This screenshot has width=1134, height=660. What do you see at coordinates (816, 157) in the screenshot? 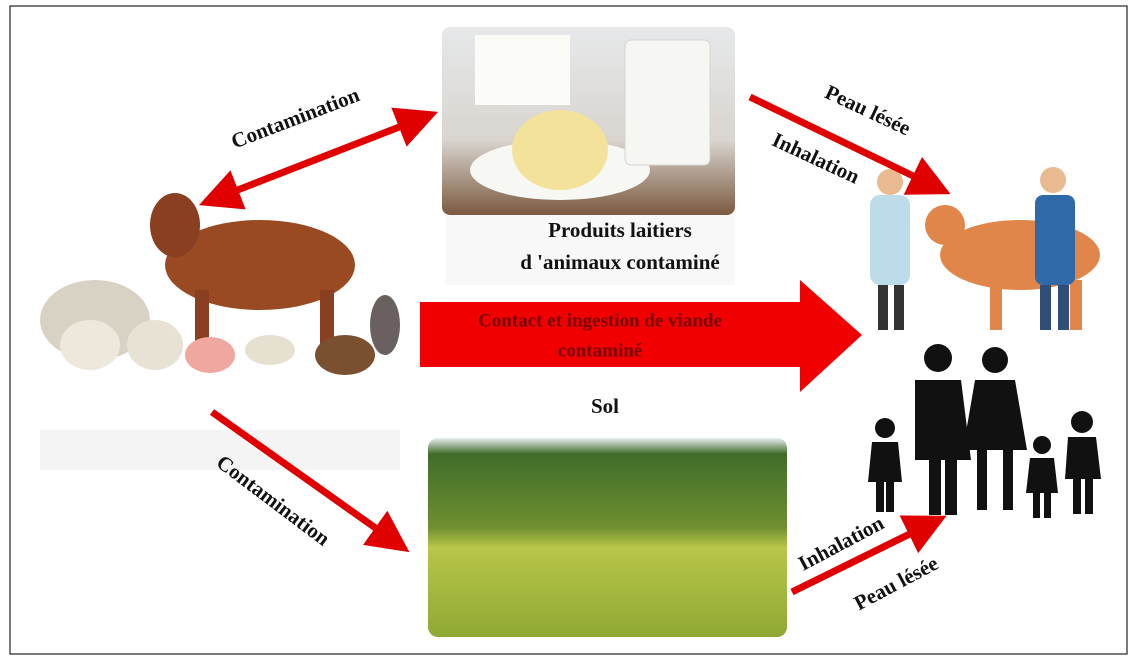
I see `edge-label: Inhalation` at bounding box center [816, 157].